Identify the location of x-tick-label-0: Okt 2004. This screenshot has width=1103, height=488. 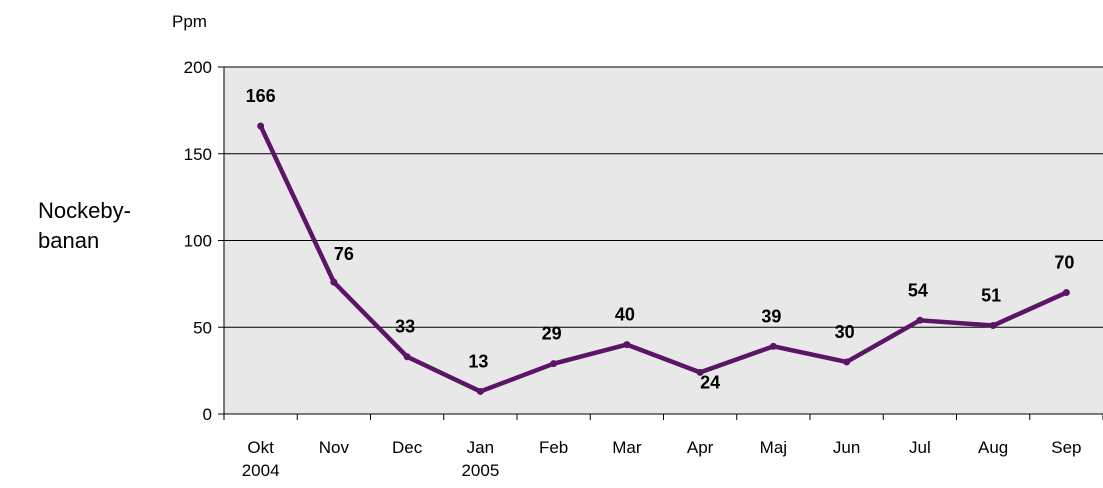
(261, 459).